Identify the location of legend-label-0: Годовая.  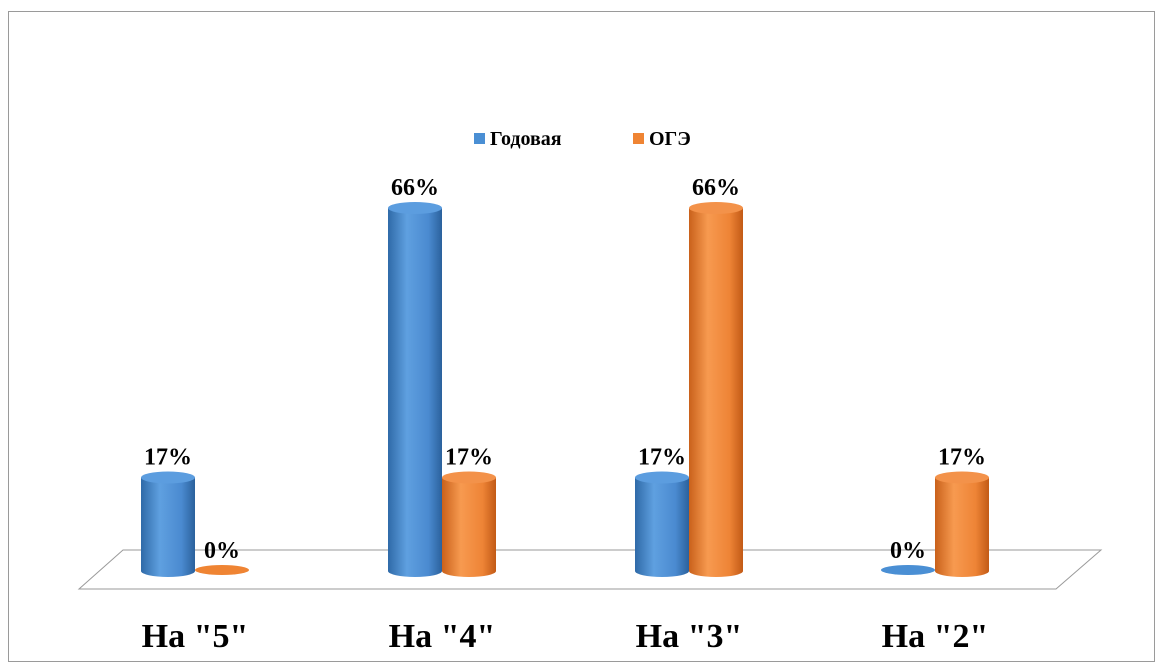
(526, 139).